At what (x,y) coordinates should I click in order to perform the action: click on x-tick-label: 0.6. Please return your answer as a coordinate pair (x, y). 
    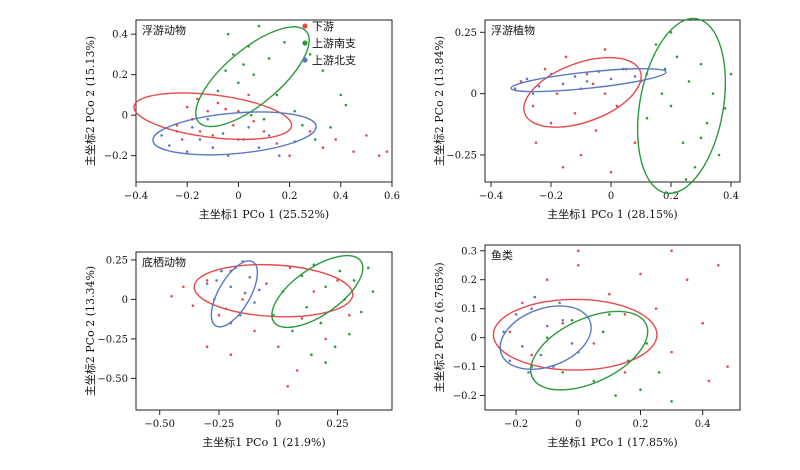
    Looking at the image, I should click on (392, 196).